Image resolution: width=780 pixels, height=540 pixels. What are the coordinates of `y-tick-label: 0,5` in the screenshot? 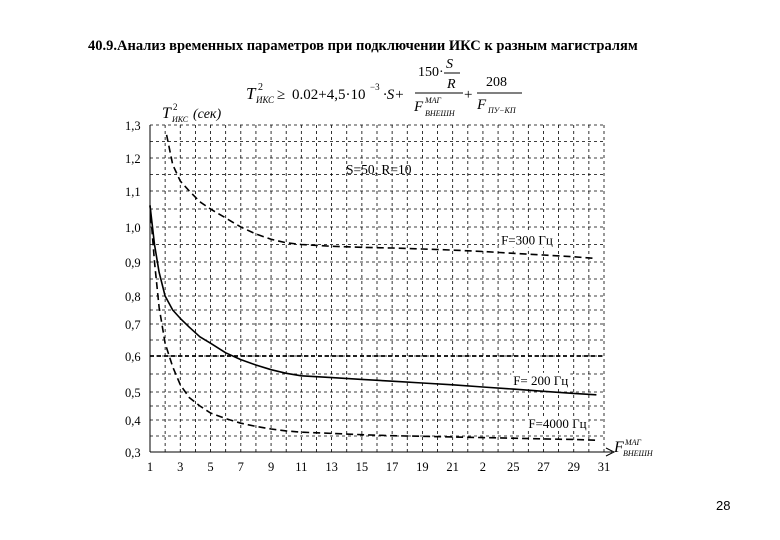 It's located at (133, 393).